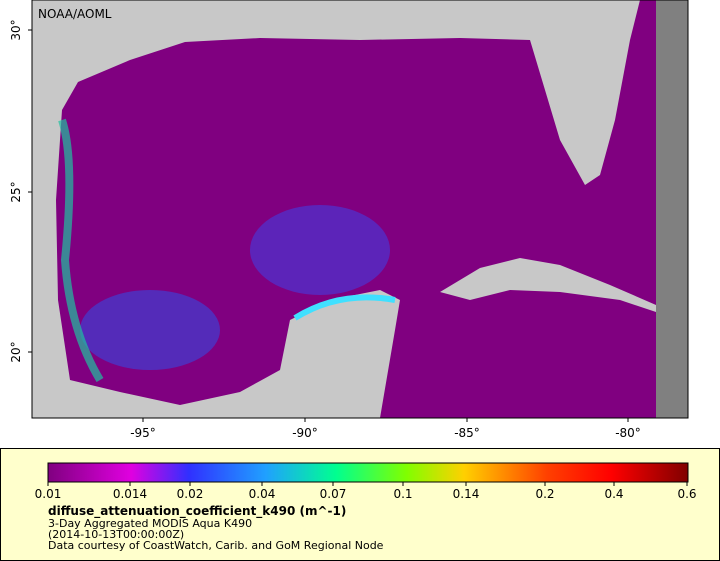 Image resolution: width=720 pixels, height=561 pixels. I want to click on lon-label: -90°, so click(305, 433).